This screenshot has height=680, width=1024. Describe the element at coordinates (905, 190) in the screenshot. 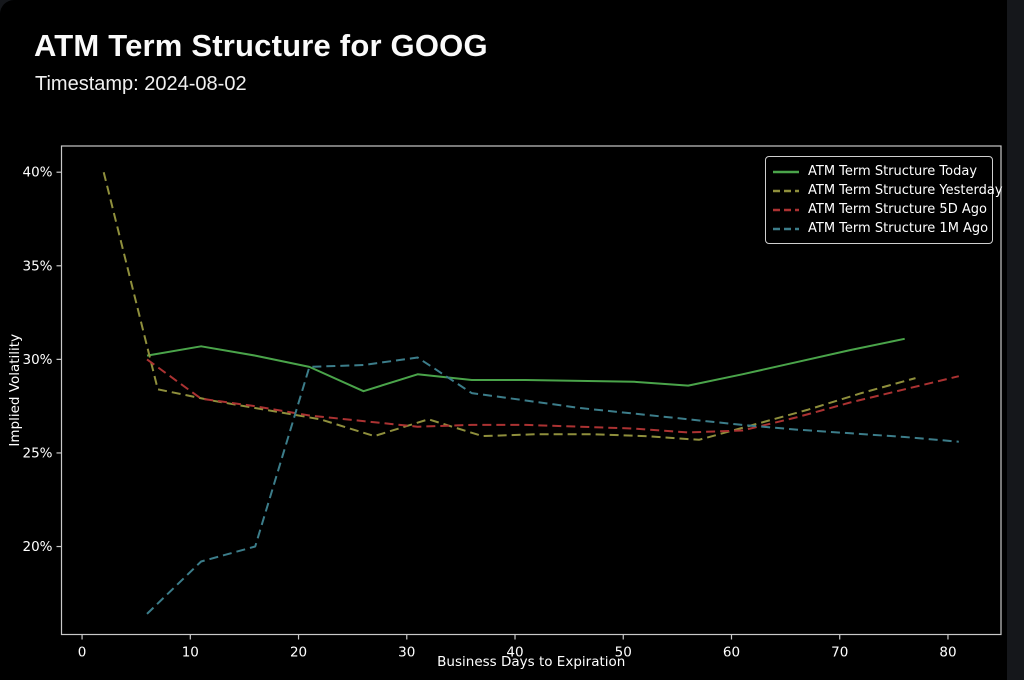

I see `legend-label: ATM Term Structure Yesterday` at that location.